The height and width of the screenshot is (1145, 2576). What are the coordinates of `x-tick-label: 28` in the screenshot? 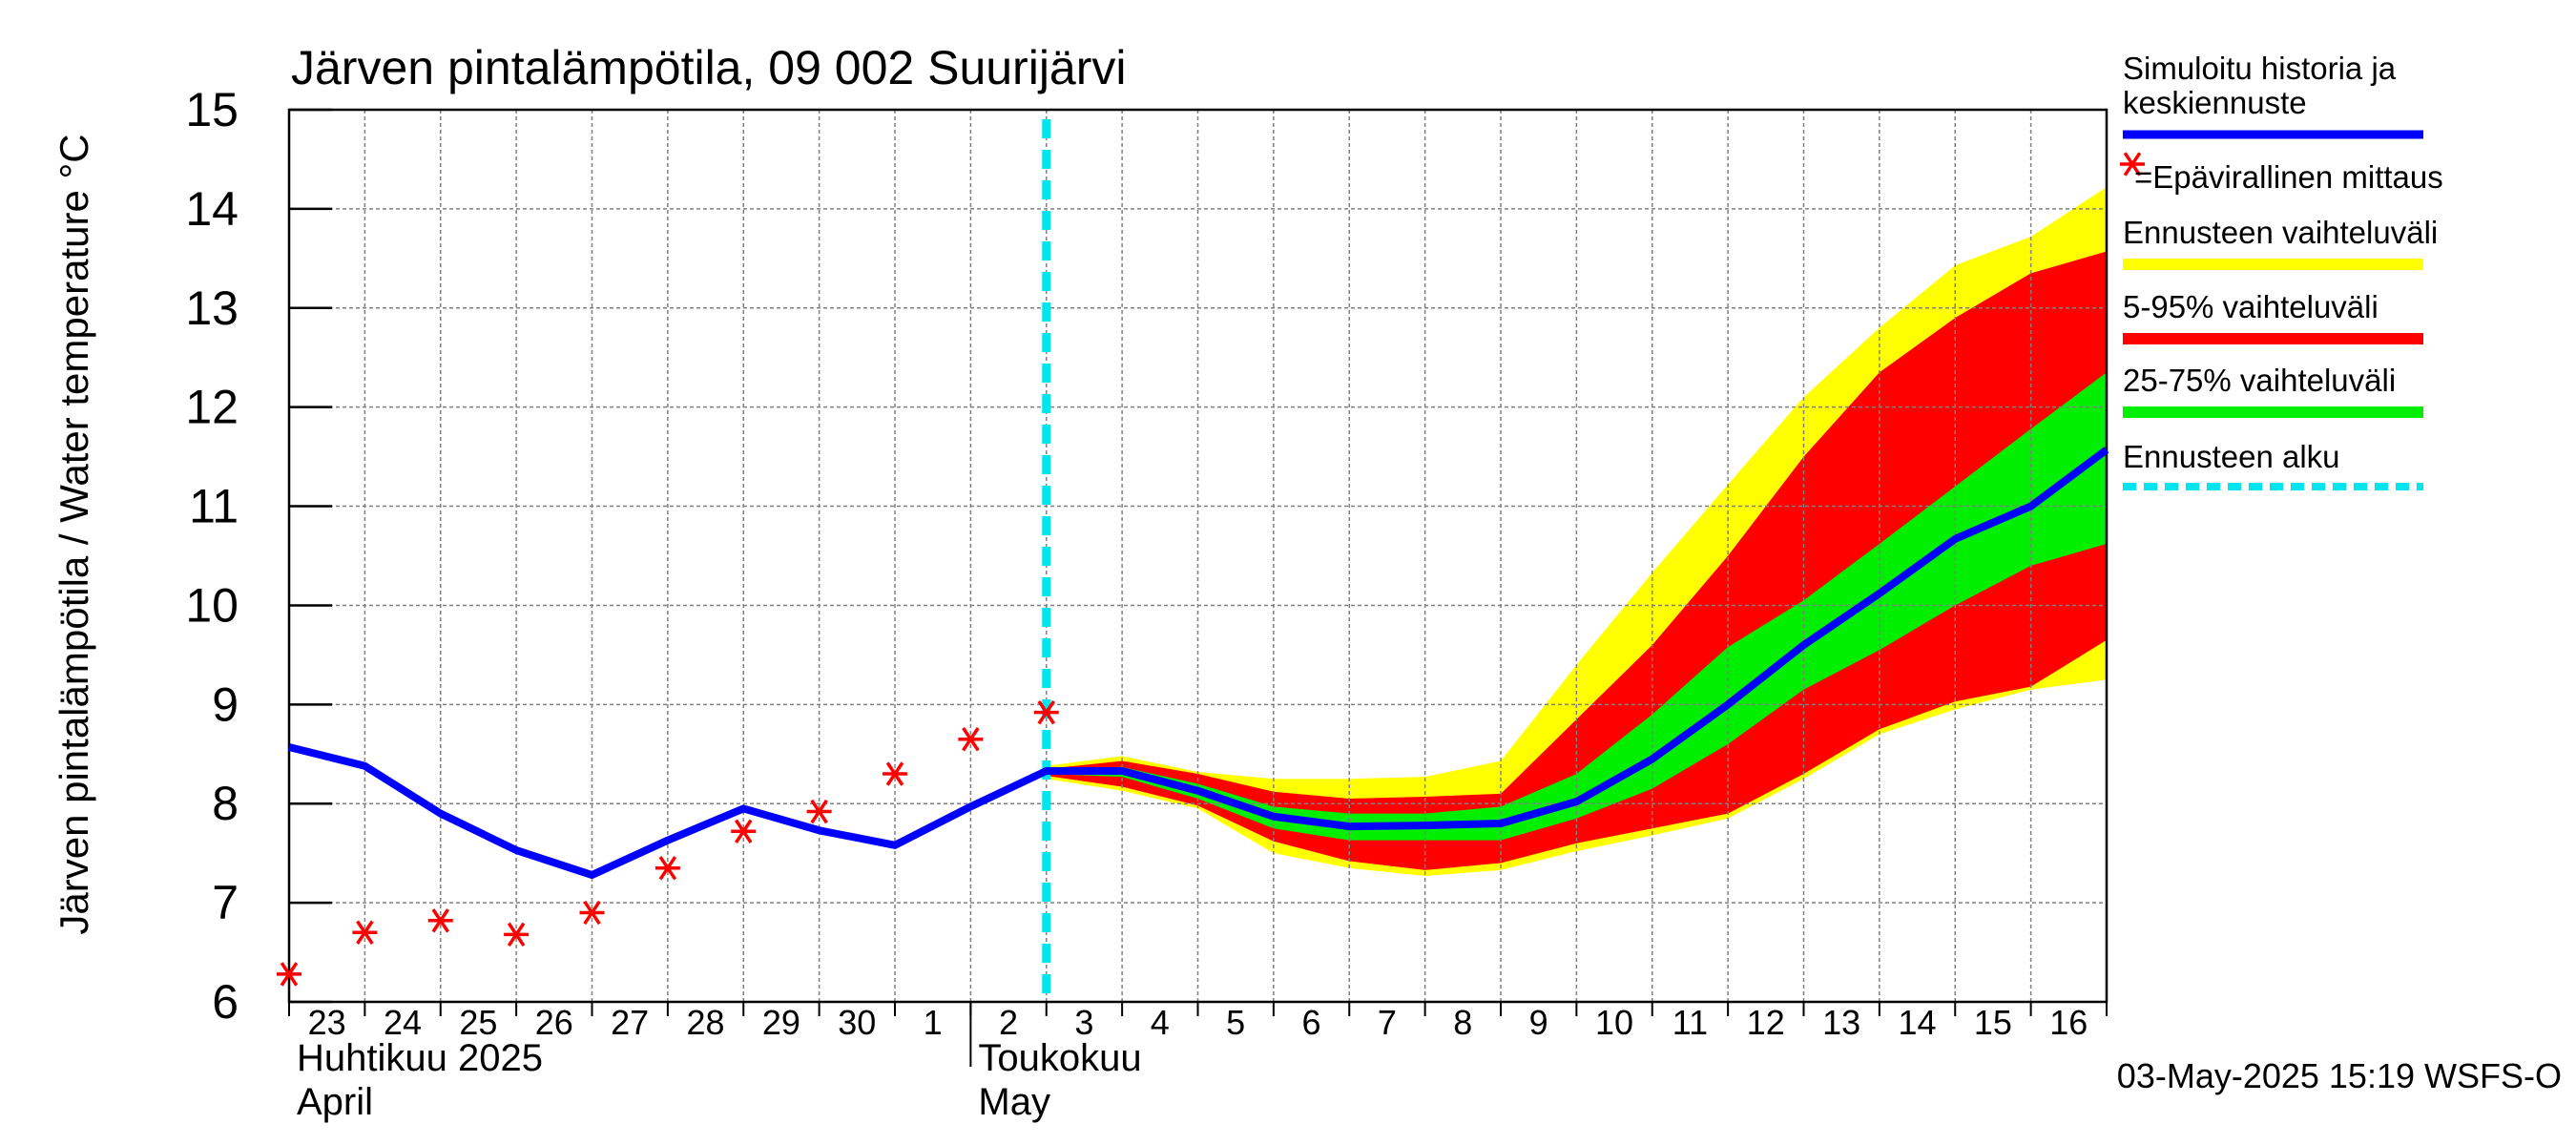 It's located at (706, 1022).